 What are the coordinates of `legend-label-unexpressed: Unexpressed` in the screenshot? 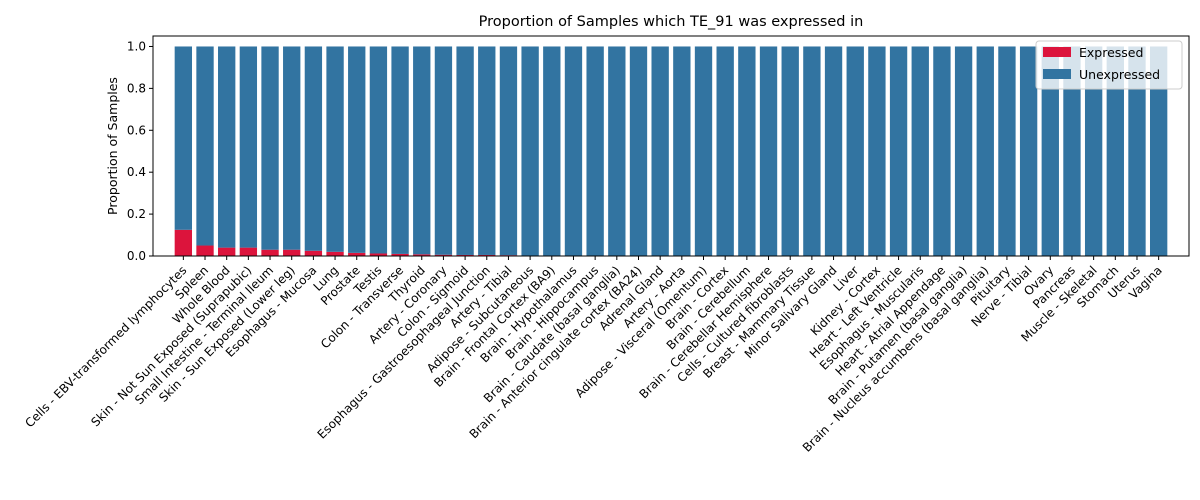 It's located at (1119, 74).